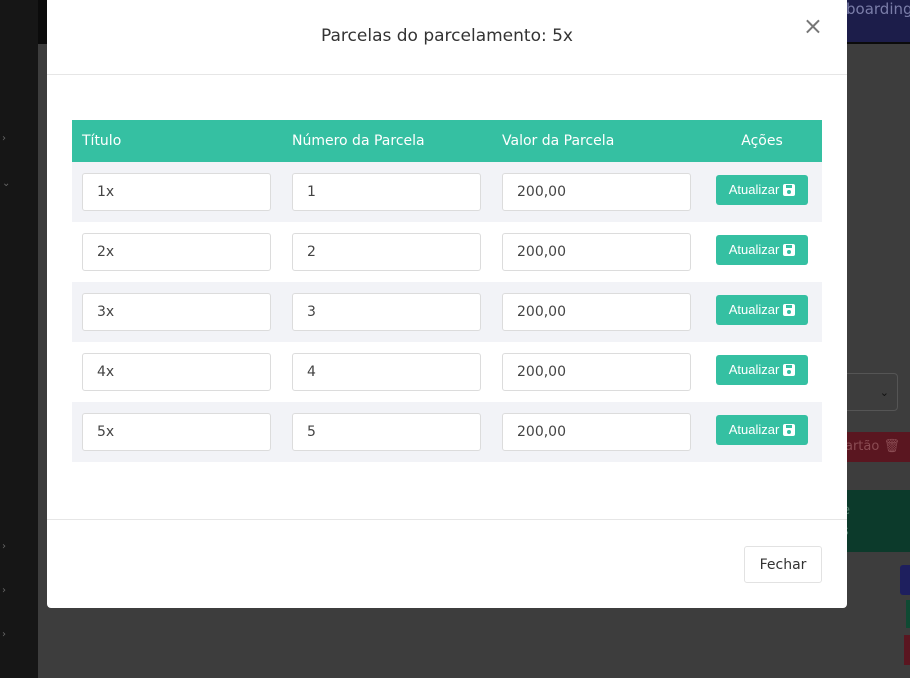 The height and width of the screenshot is (678, 910). I want to click on delete-card-label: artão, so click(862, 446).